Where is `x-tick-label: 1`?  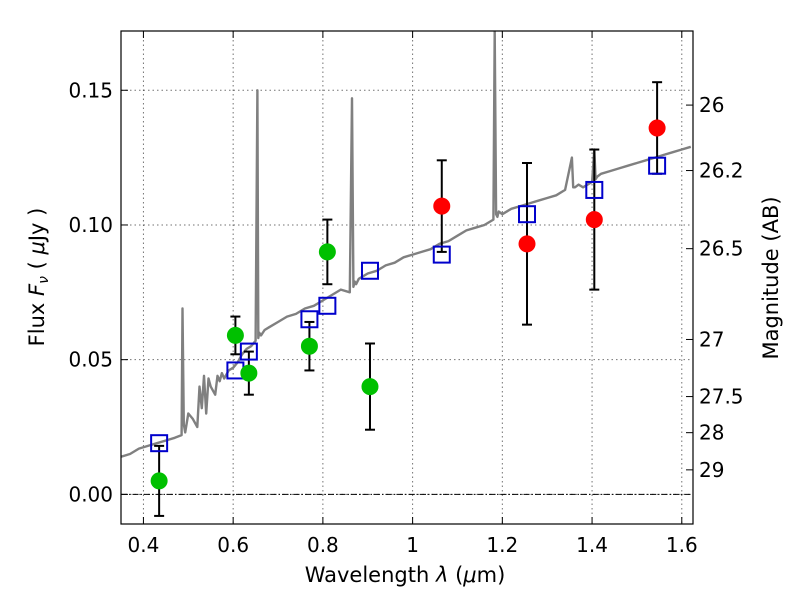
x-tick-label: 1 is located at coordinates (412, 545).